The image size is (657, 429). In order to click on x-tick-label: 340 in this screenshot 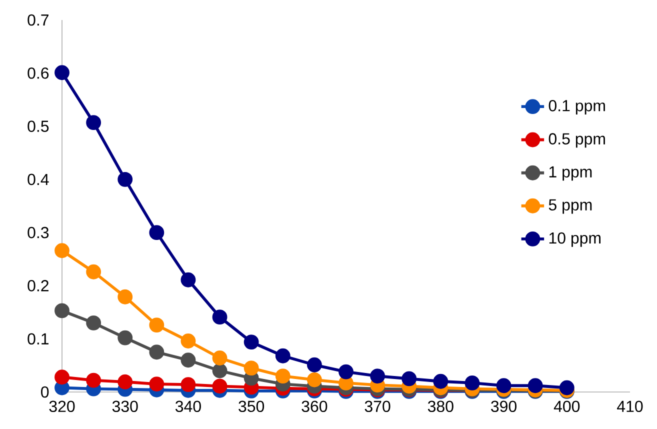, I will do `click(188, 406)`.